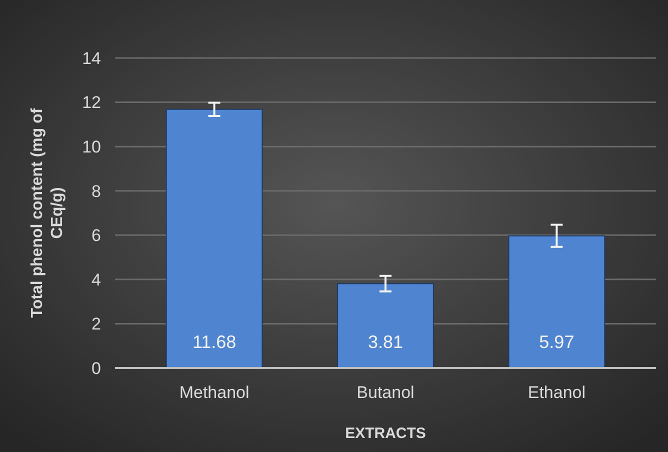 The width and height of the screenshot is (668, 452). I want to click on data-label: 3.81, so click(386, 342).